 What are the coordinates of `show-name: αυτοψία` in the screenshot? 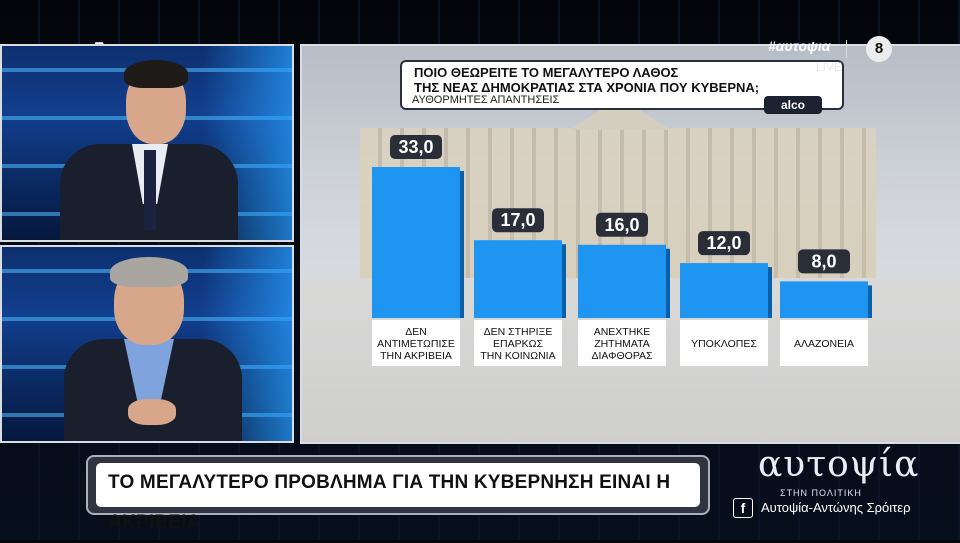 It's located at (839, 464).